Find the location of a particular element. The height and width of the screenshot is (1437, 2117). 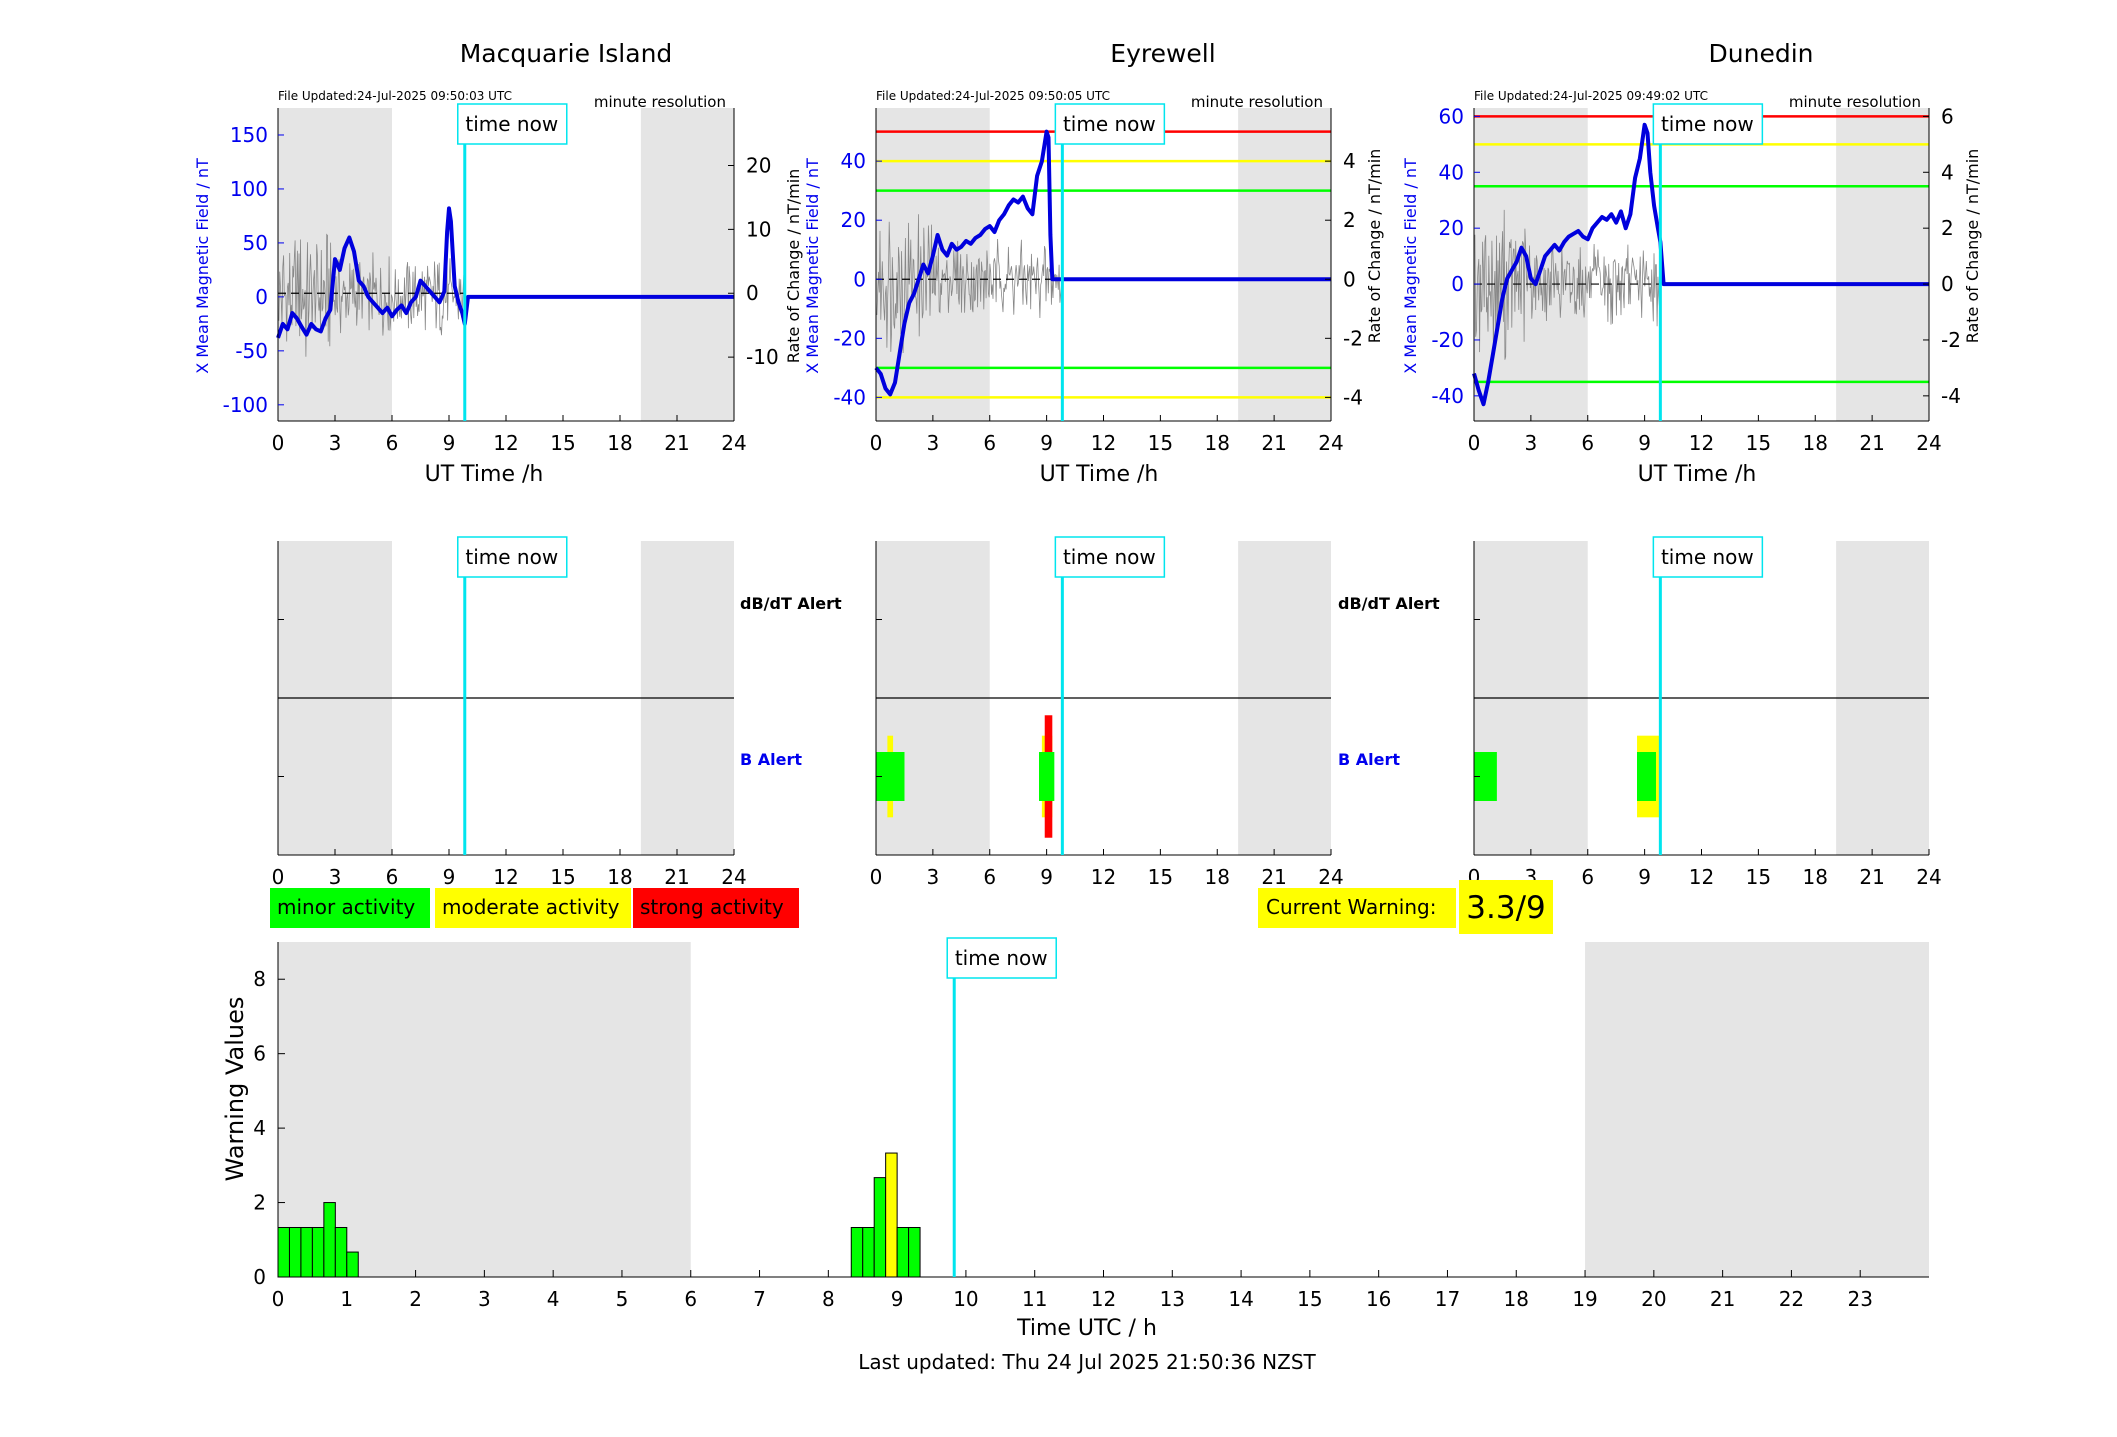

y-tick-label-left: -40 is located at coordinates (849, 397).